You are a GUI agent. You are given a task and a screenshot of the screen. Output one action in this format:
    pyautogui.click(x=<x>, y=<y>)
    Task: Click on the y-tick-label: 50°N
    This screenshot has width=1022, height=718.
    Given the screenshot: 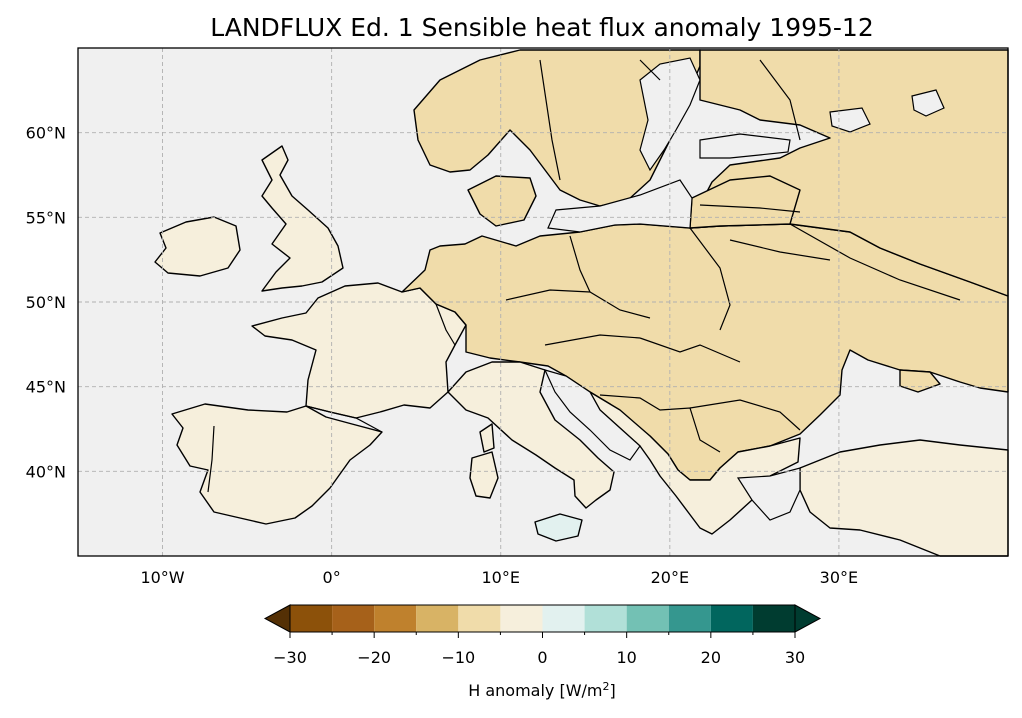 What is the action you would take?
    pyautogui.click(x=46, y=302)
    